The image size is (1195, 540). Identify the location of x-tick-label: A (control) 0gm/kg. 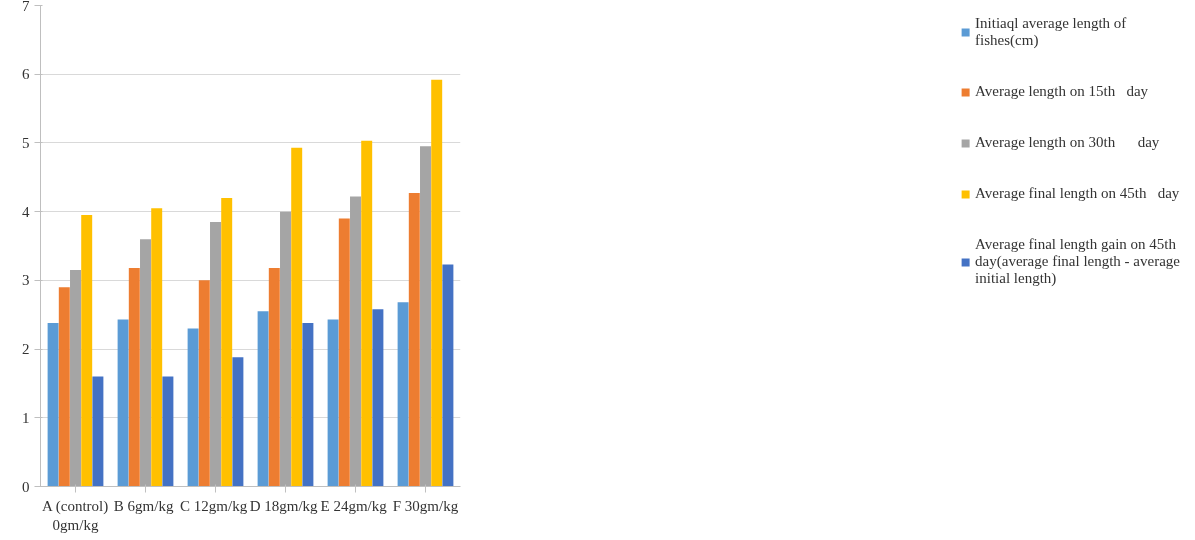
(75, 515).